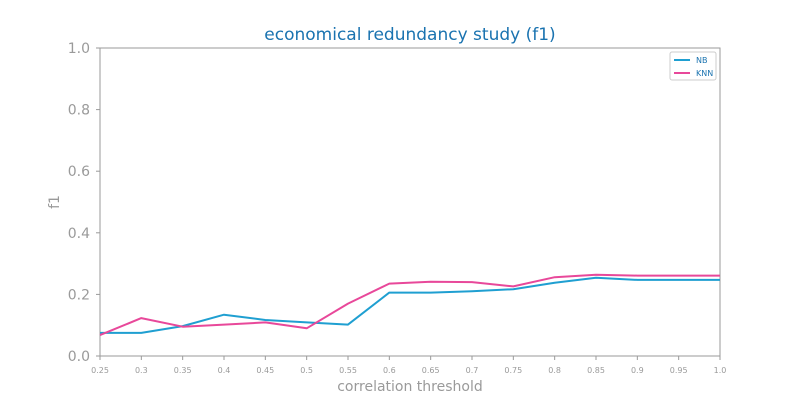 Image resolution: width=800 pixels, height=400 pixels. Describe the element at coordinates (224, 370) in the screenshot. I see `x-tick-label: 0.4` at that location.